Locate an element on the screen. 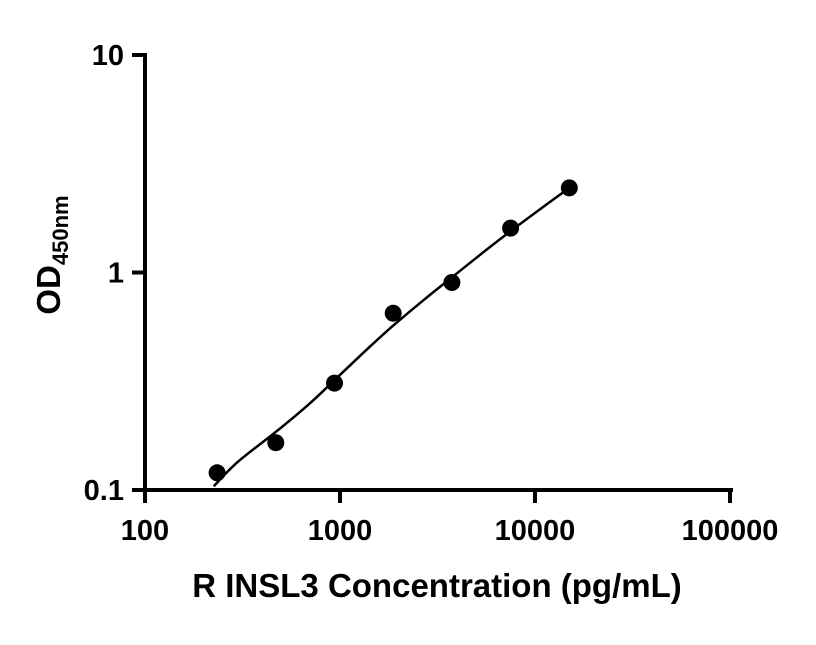 This screenshot has height=645, width=816. x-tick-label: 100 is located at coordinates (145, 531).